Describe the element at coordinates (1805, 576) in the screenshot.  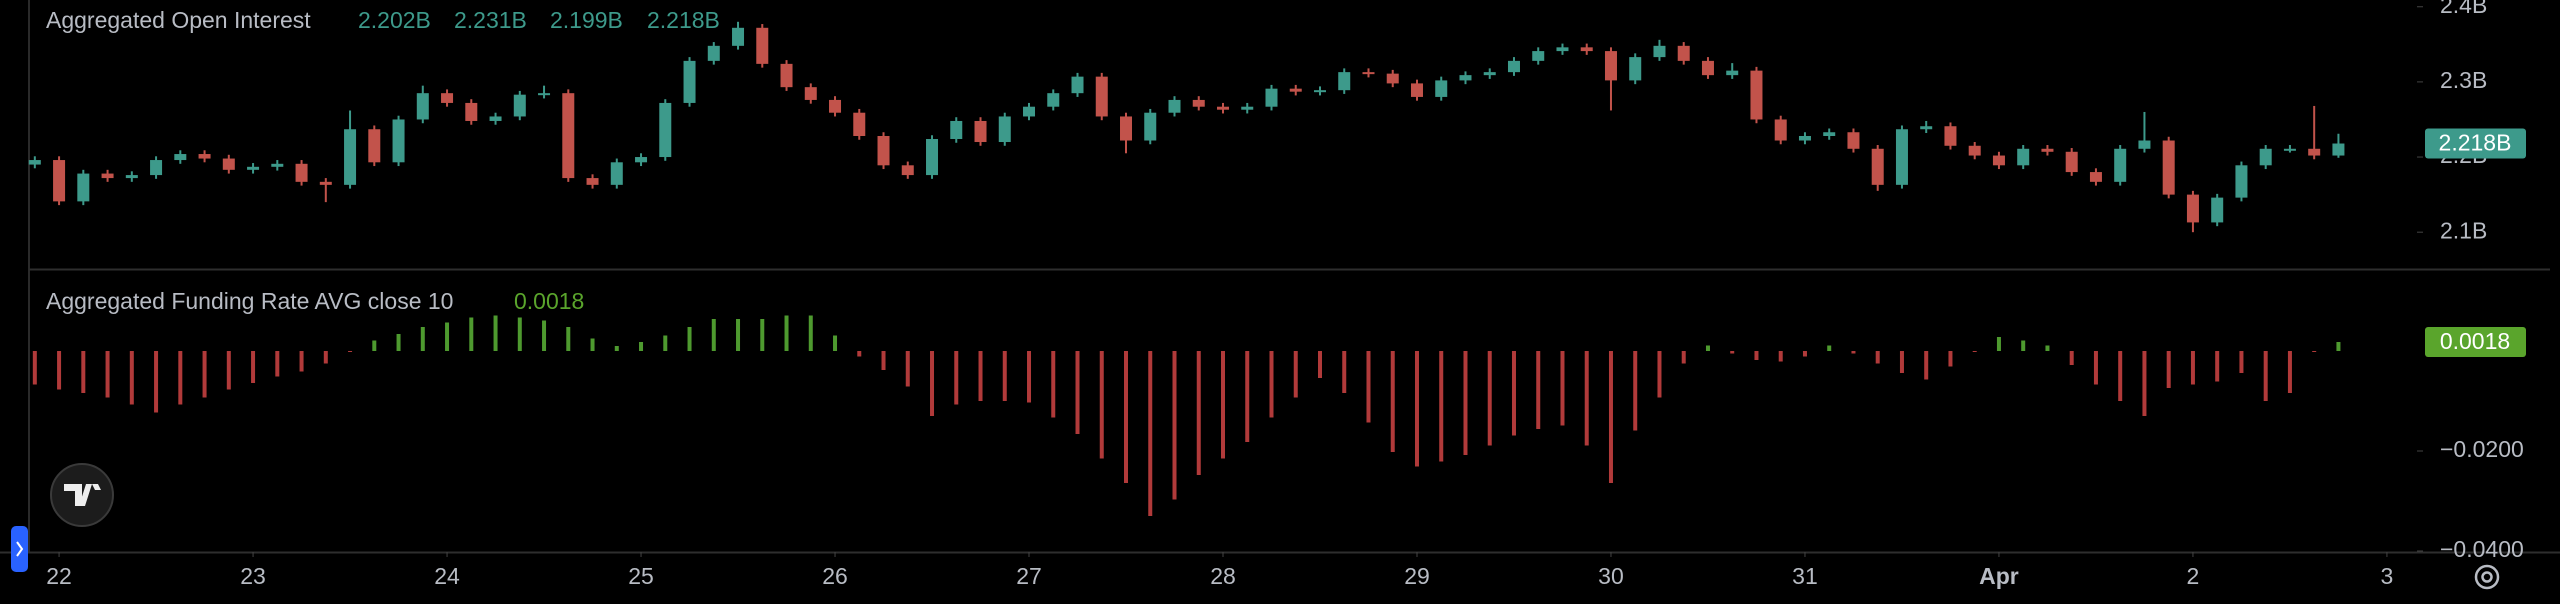
I see `x-tick-label: 31` at that location.